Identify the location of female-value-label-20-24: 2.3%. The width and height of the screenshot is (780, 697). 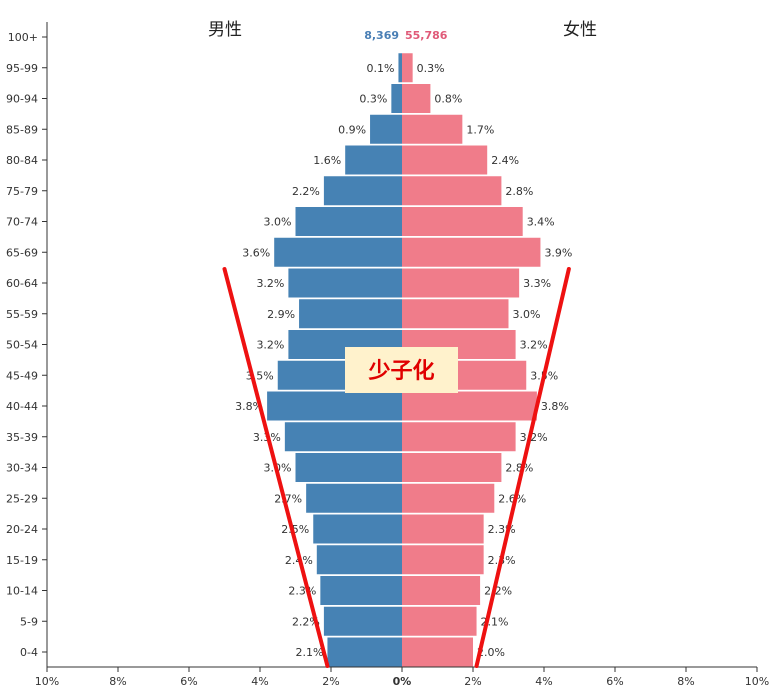
(502, 529).